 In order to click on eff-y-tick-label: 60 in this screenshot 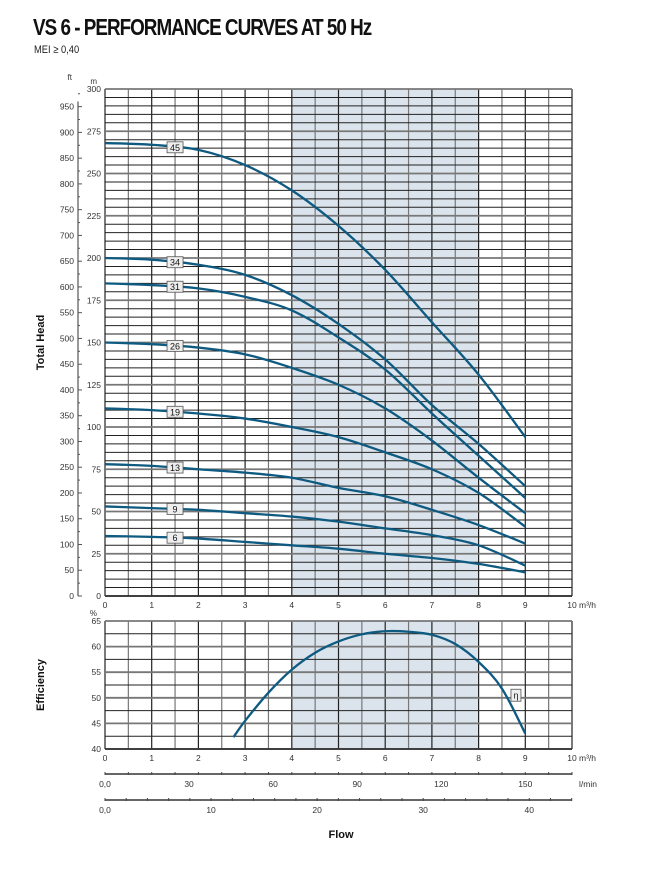, I will do `click(97, 647)`.